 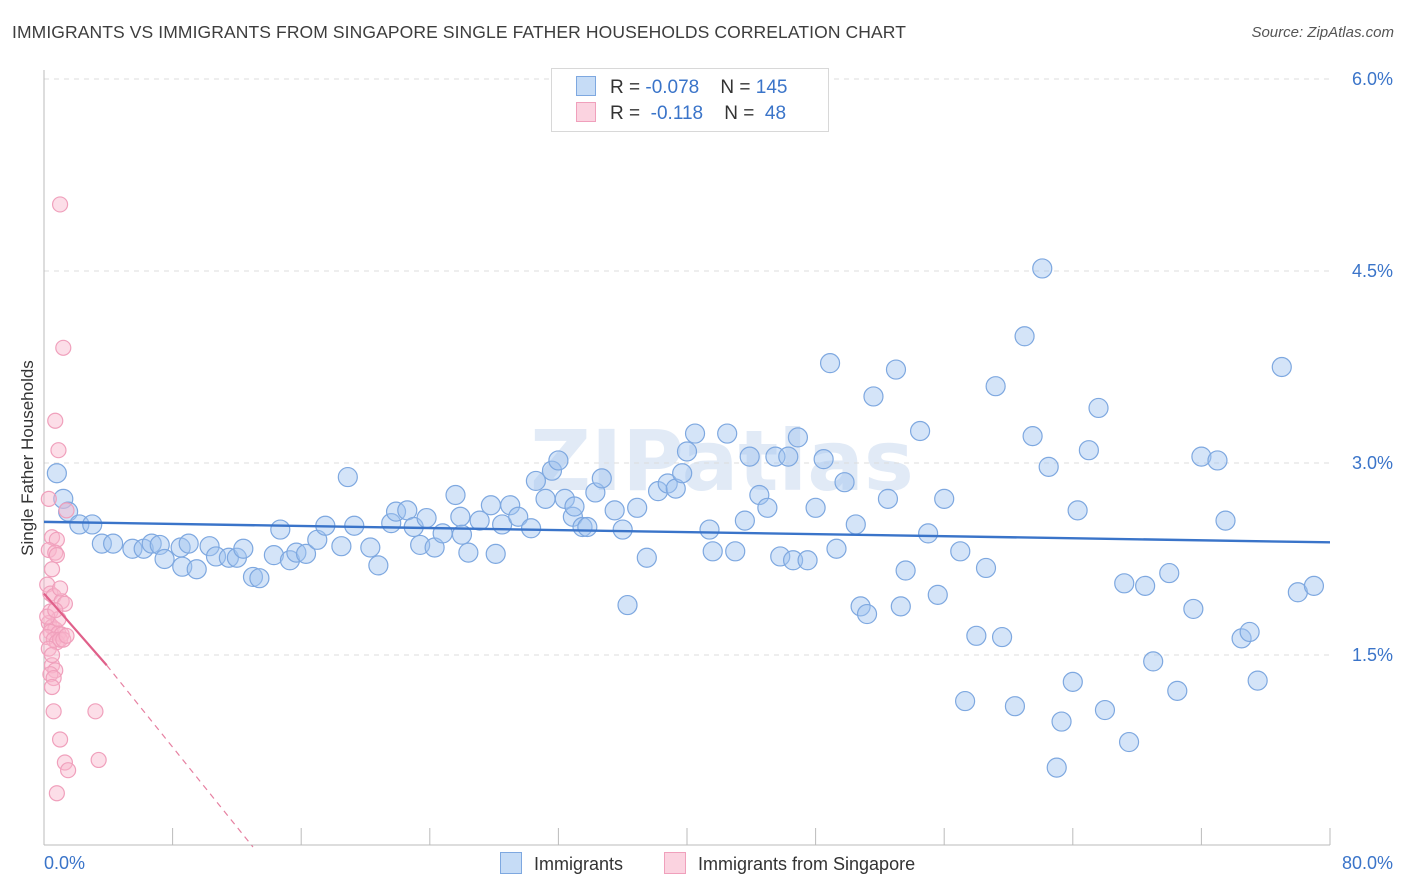 I want to click on y-tick-label: 1.5%, so click(x=1372, y=655).